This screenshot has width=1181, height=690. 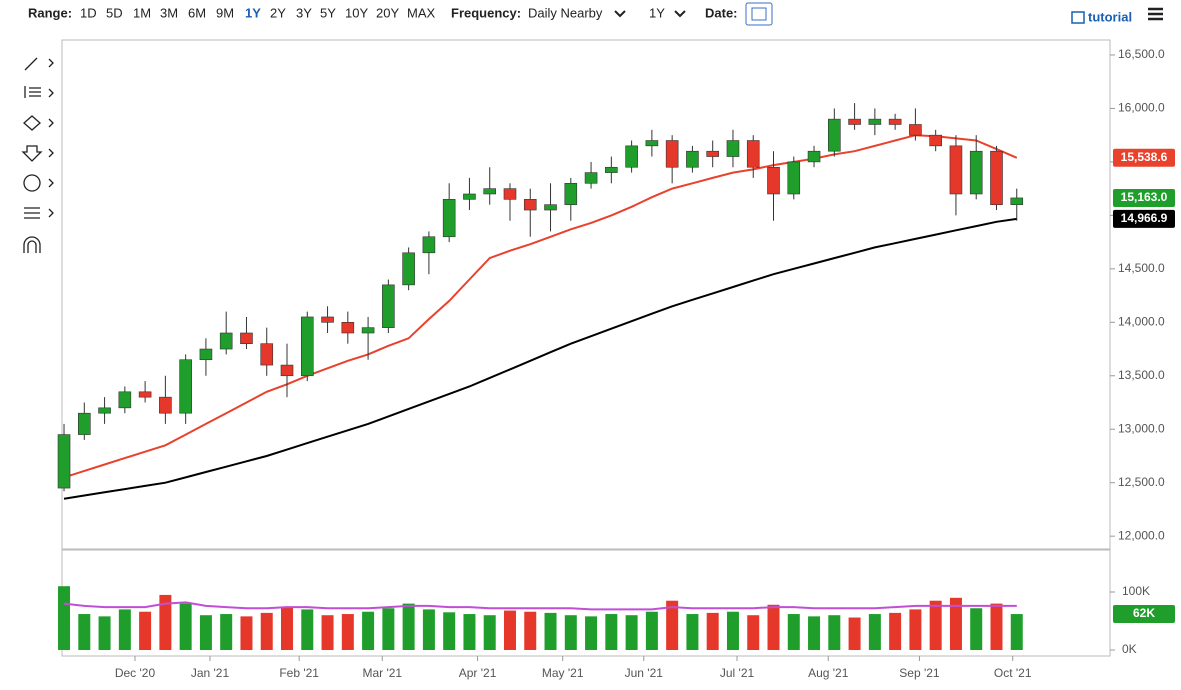 What do you see at coordinates (737, 673) in the screenshot?
I see `x-tick-label: Jul '21` at bounding box center [737, 673].